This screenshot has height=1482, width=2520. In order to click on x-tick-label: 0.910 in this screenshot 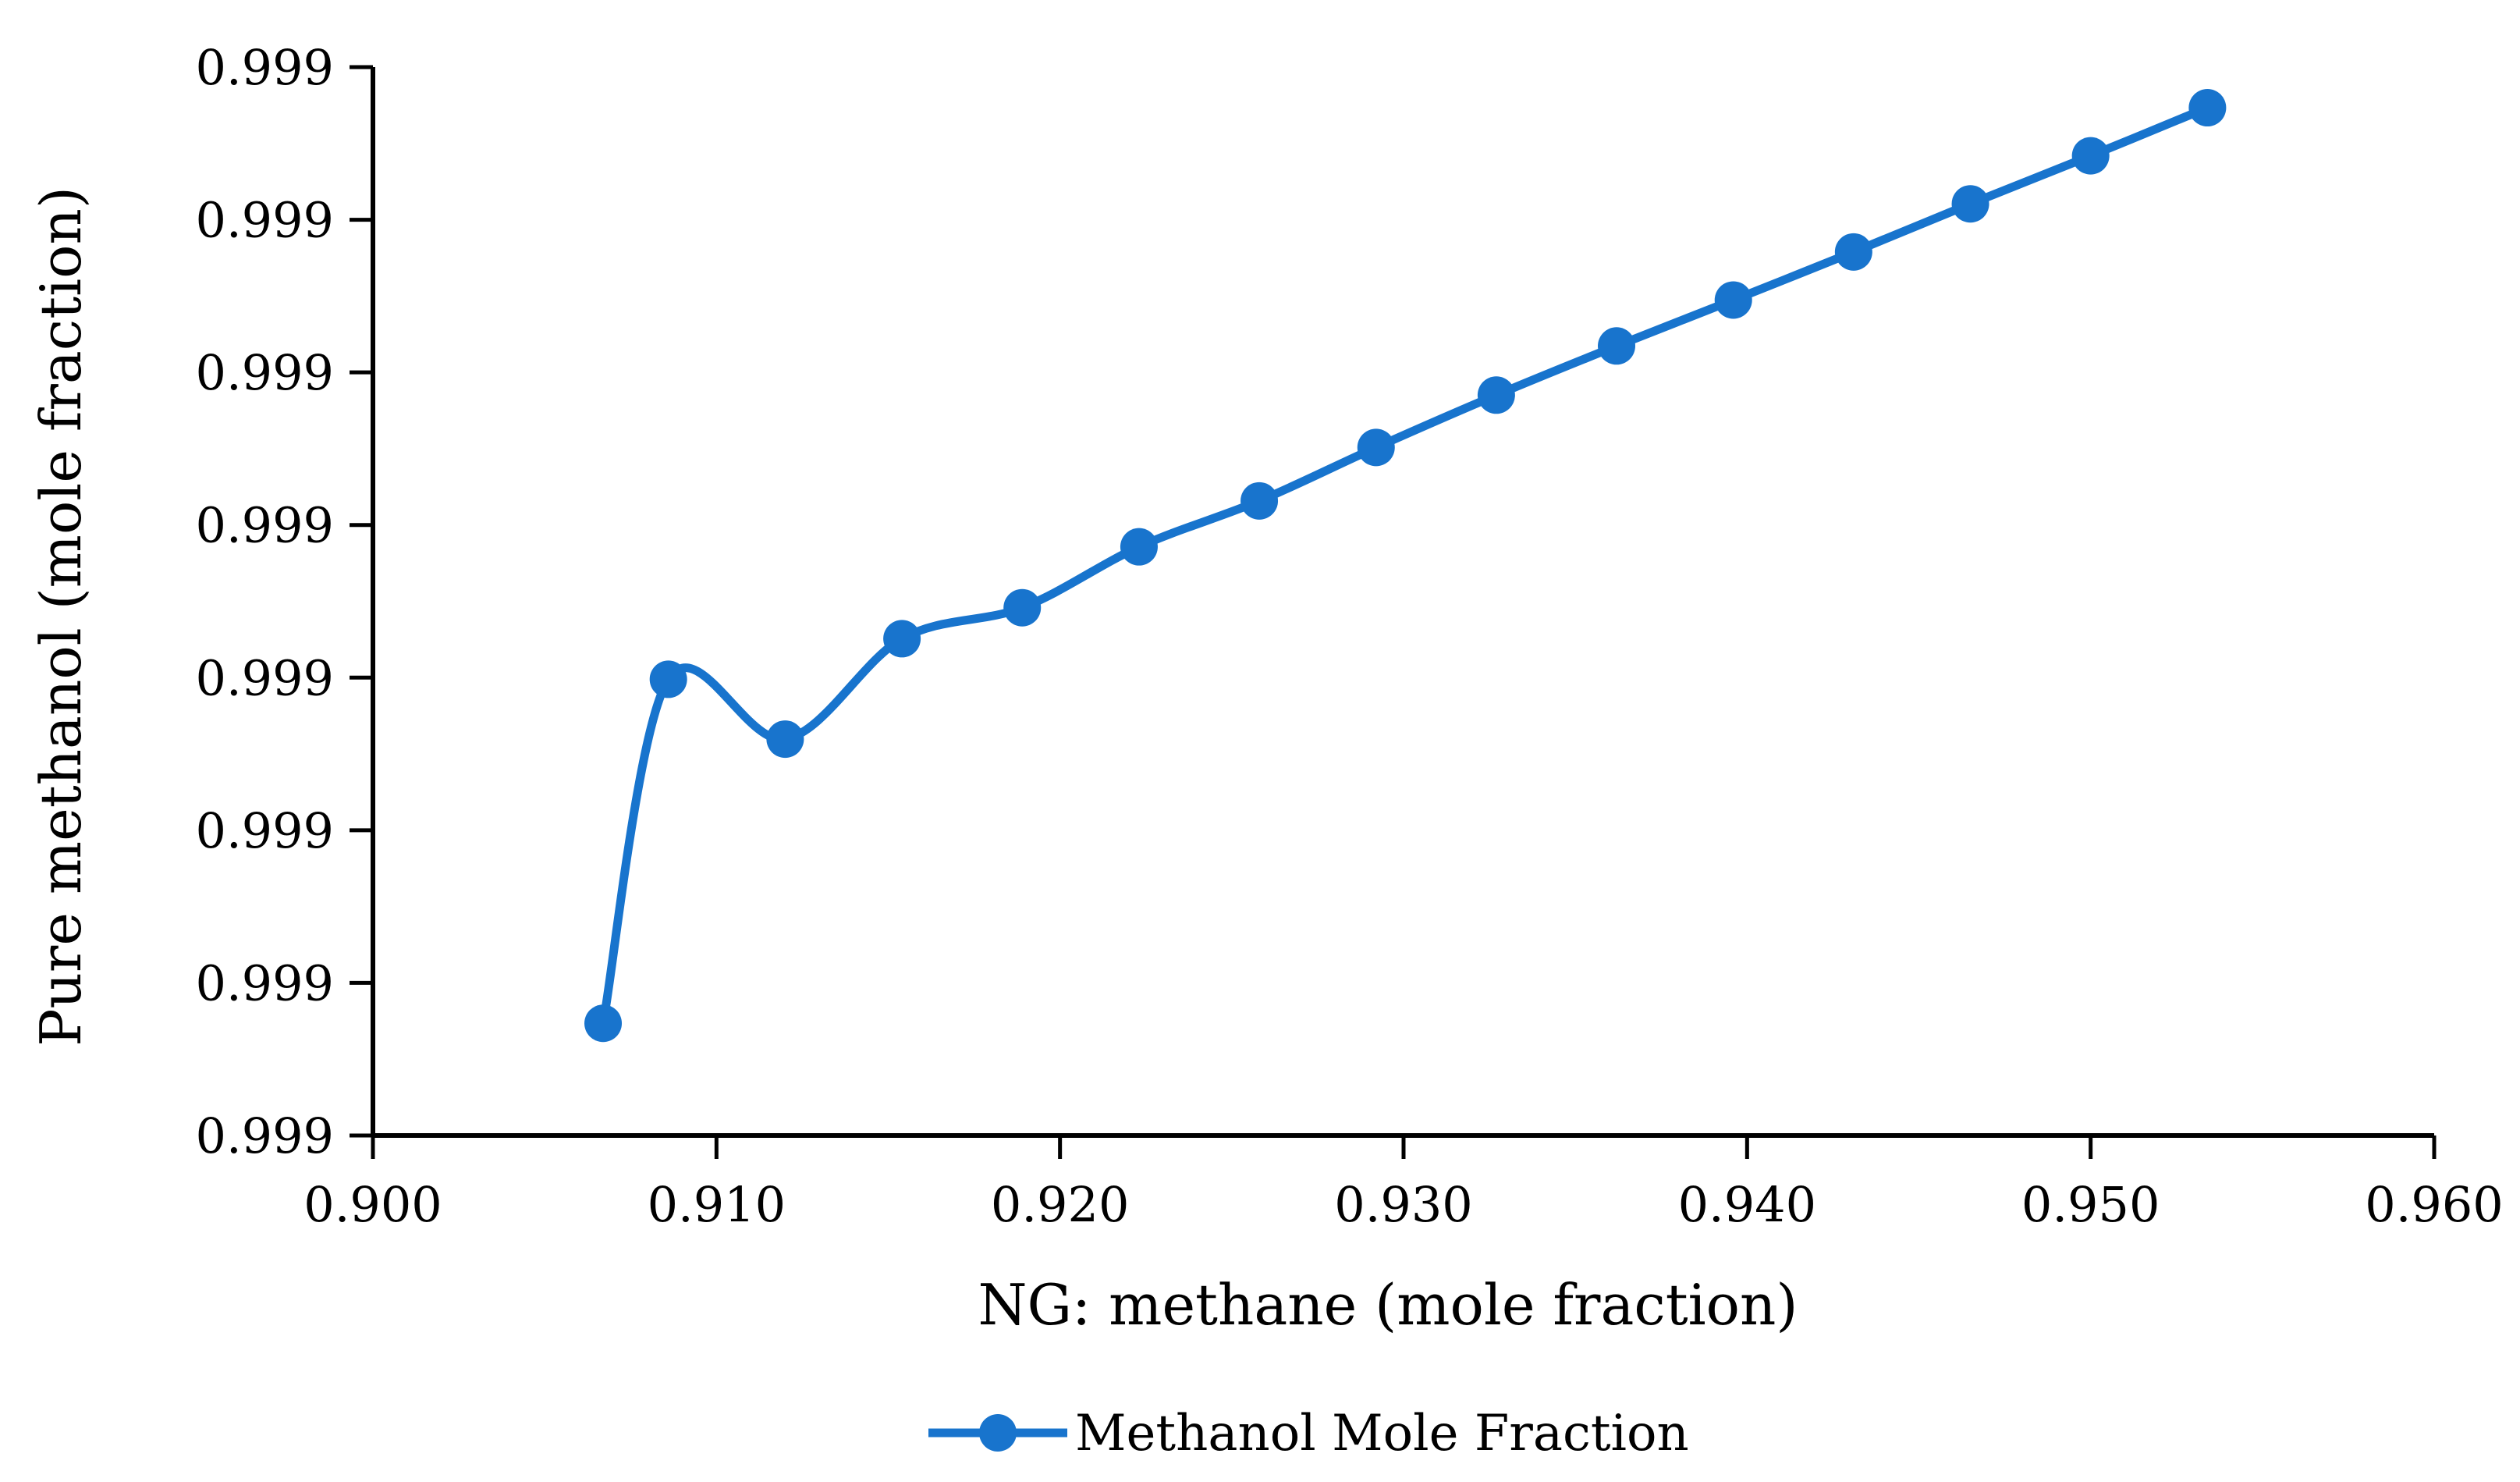, I will do `click(717, 1204)`.